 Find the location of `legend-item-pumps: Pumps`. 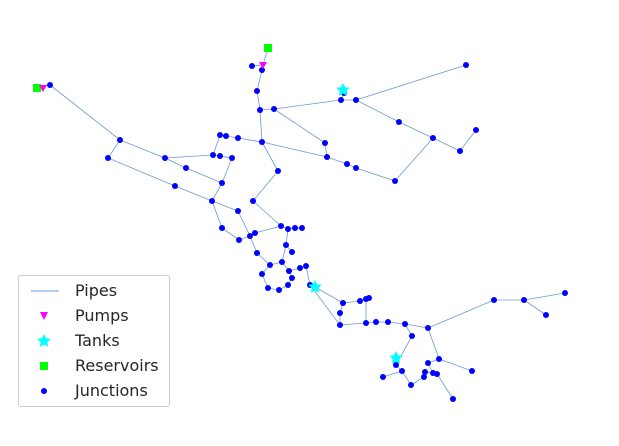

legend-item-pumps: Pumps is located at coordinates (94, 316).